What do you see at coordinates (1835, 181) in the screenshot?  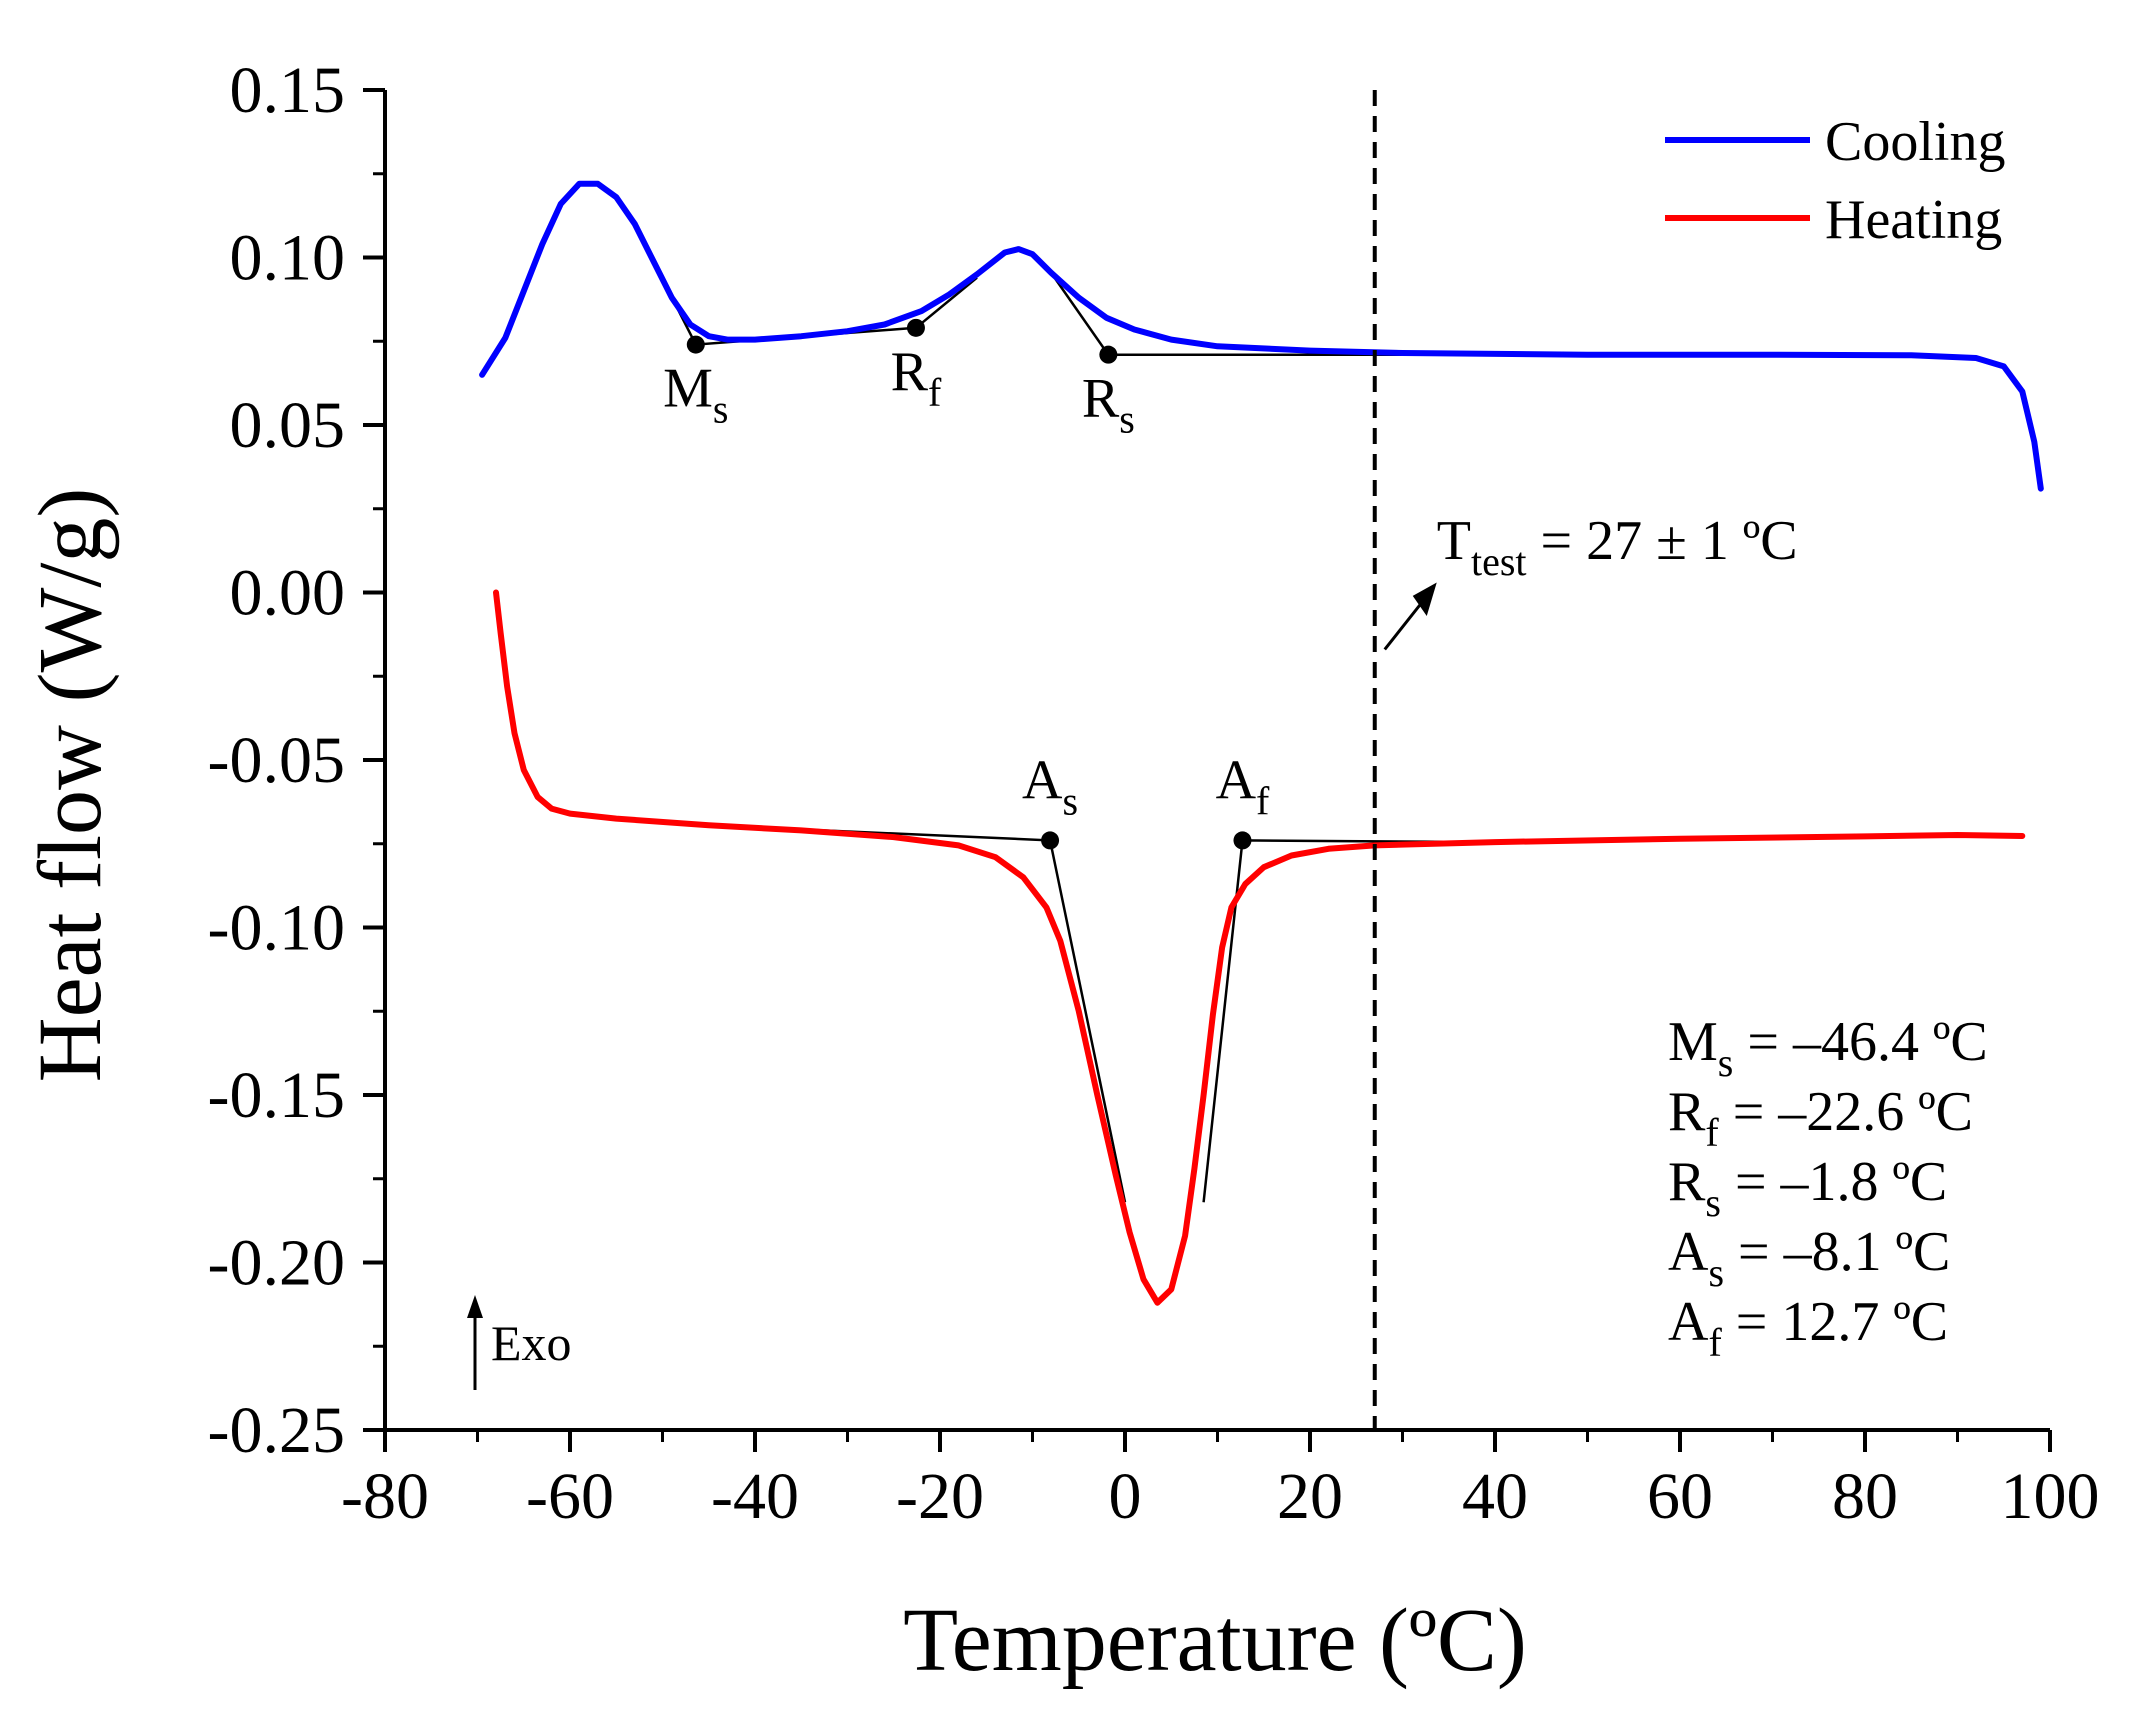 I see `legend: Cooling Heating` at bounding box center [1835, 181].